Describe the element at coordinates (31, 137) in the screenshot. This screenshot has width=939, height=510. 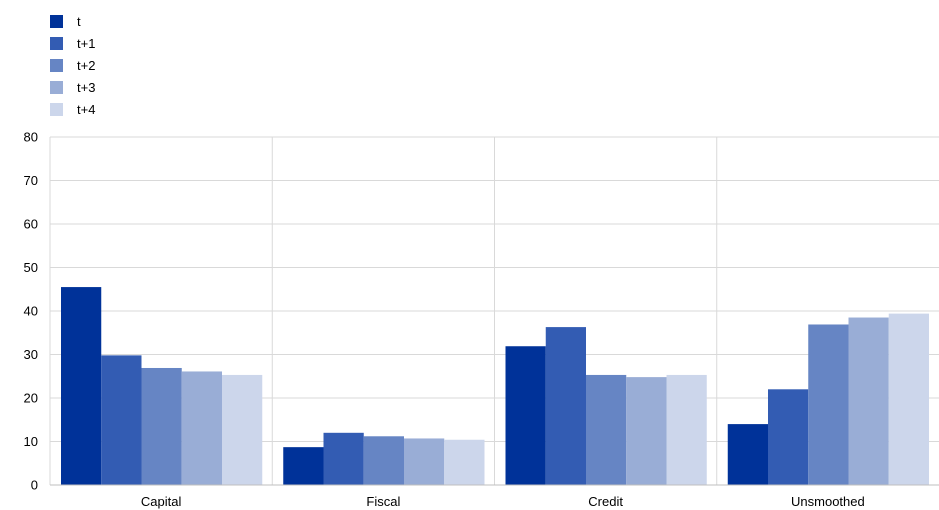
I see `y-tick-label-8: 80` at that location.